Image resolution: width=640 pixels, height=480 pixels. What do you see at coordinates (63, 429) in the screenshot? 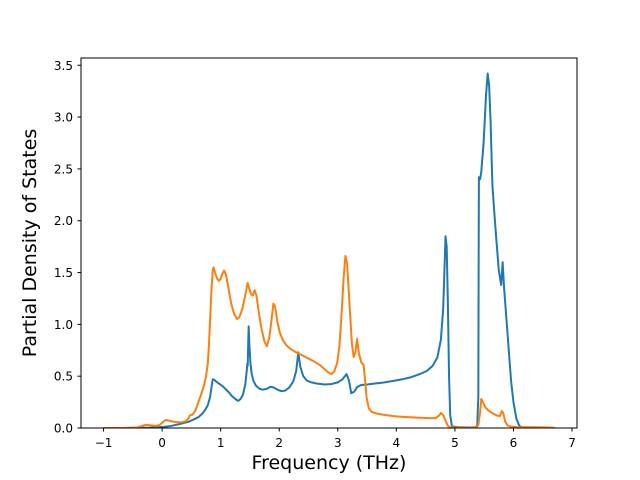
I see `y-tick-label: 0.0` at bounding box center [63, 429].